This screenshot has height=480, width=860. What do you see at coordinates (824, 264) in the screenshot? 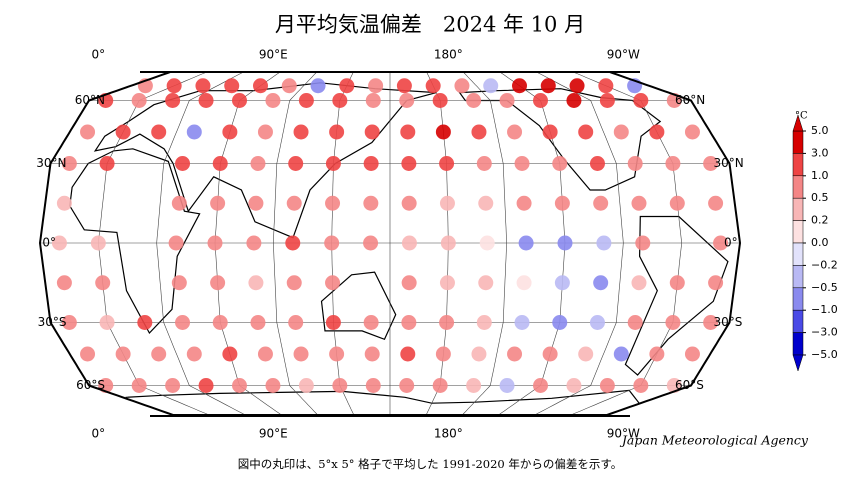
I see `colorbar-label: −0.2` at bounding box center [824, 264].